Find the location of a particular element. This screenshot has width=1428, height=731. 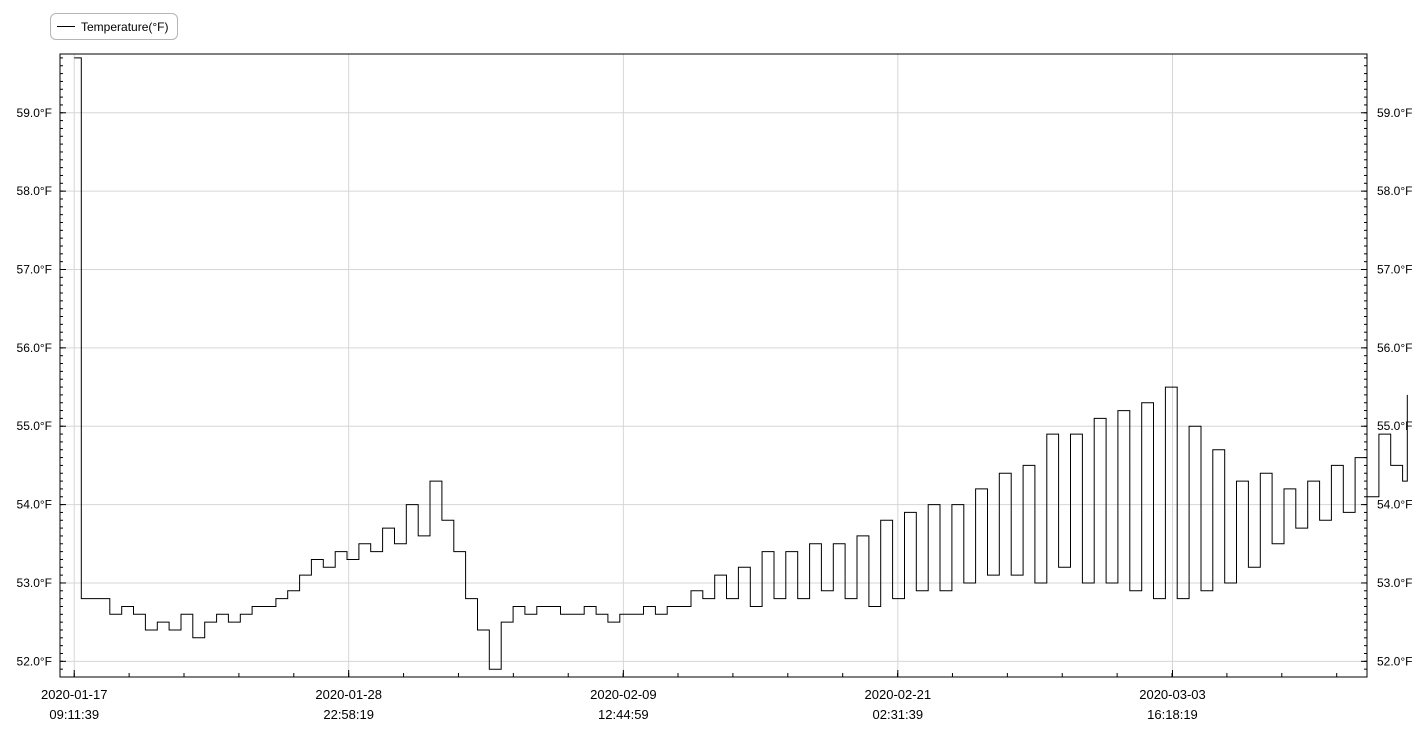

y-tick-label-left: 52.0°F is located at coordinates (34, 661).